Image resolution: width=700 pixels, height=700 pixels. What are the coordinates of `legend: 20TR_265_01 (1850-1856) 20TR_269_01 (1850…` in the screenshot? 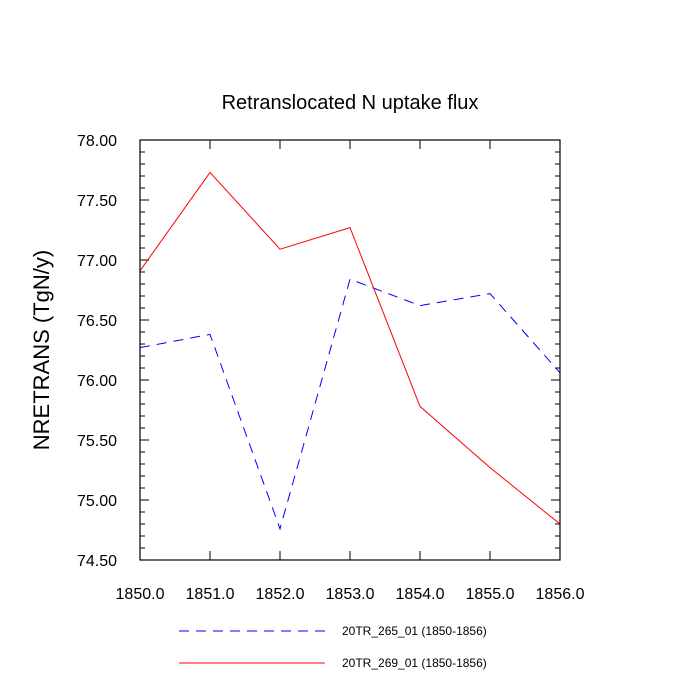 It's located at (333, 647).